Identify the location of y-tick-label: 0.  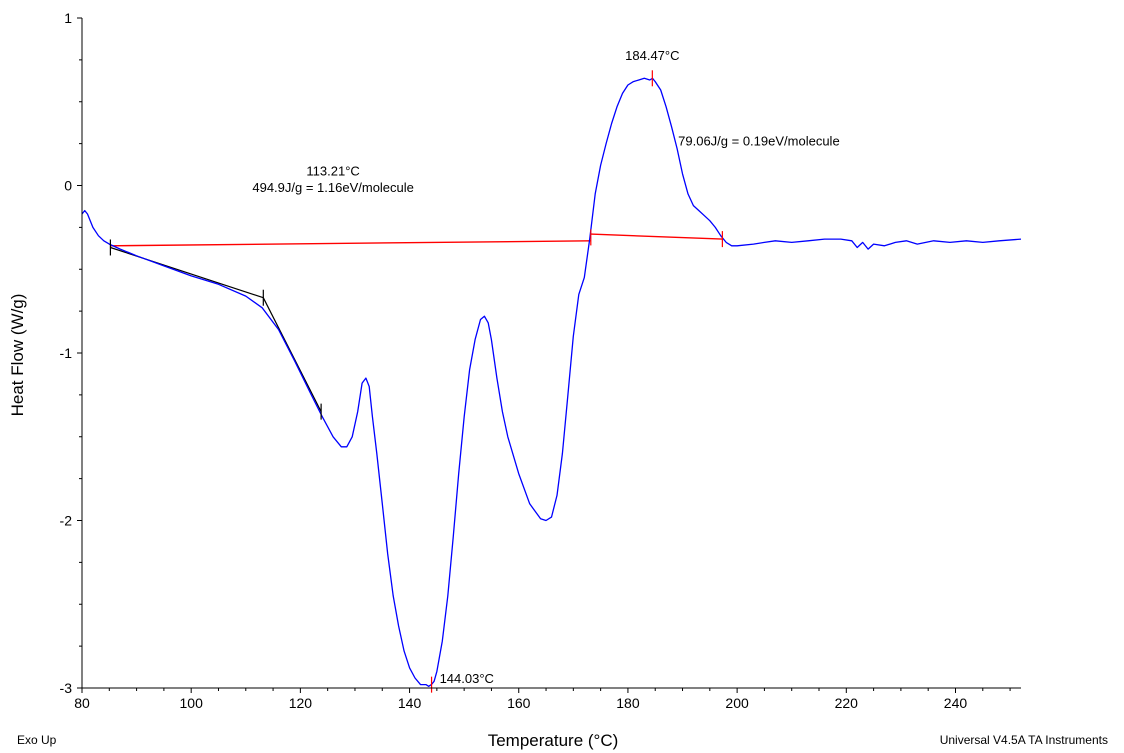
(68, 186).